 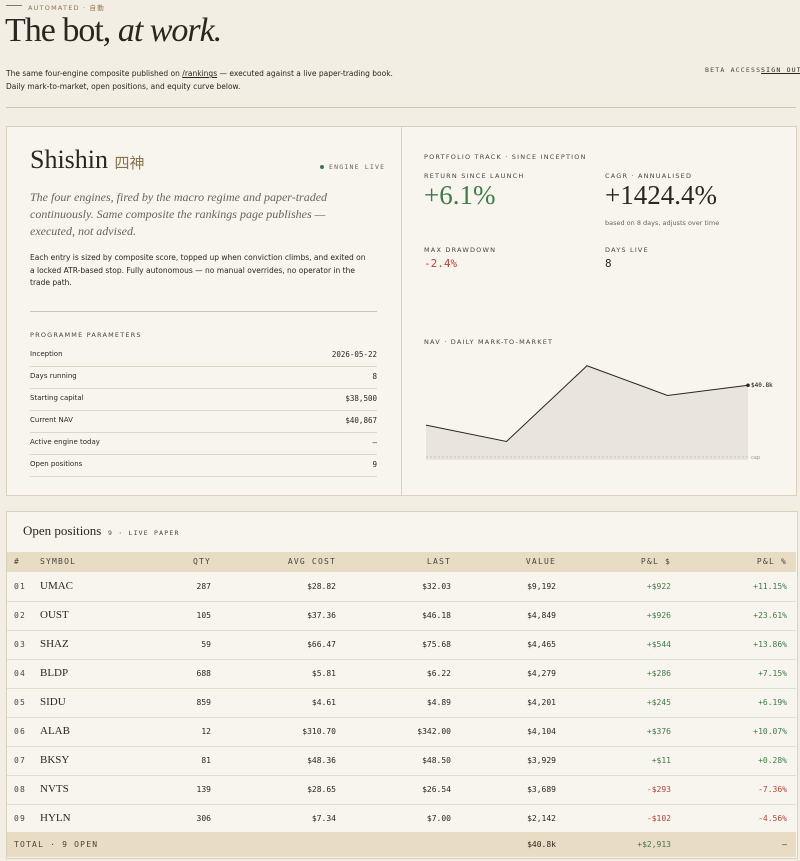 I want to click on nav-chart: $40.8k cap, so click(x=599, y=413).